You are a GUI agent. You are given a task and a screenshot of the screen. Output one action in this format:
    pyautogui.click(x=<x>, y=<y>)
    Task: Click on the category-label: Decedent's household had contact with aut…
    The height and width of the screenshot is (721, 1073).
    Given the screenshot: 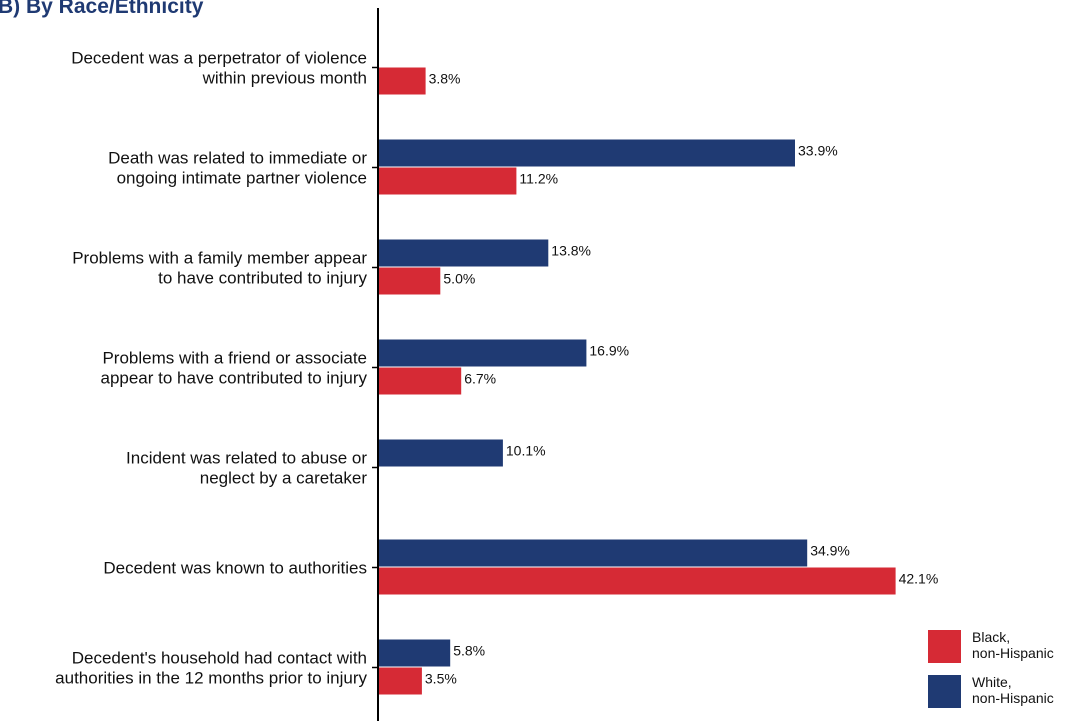 What is the action you would take?
    pyautogui.click(x=211, y=668)
    